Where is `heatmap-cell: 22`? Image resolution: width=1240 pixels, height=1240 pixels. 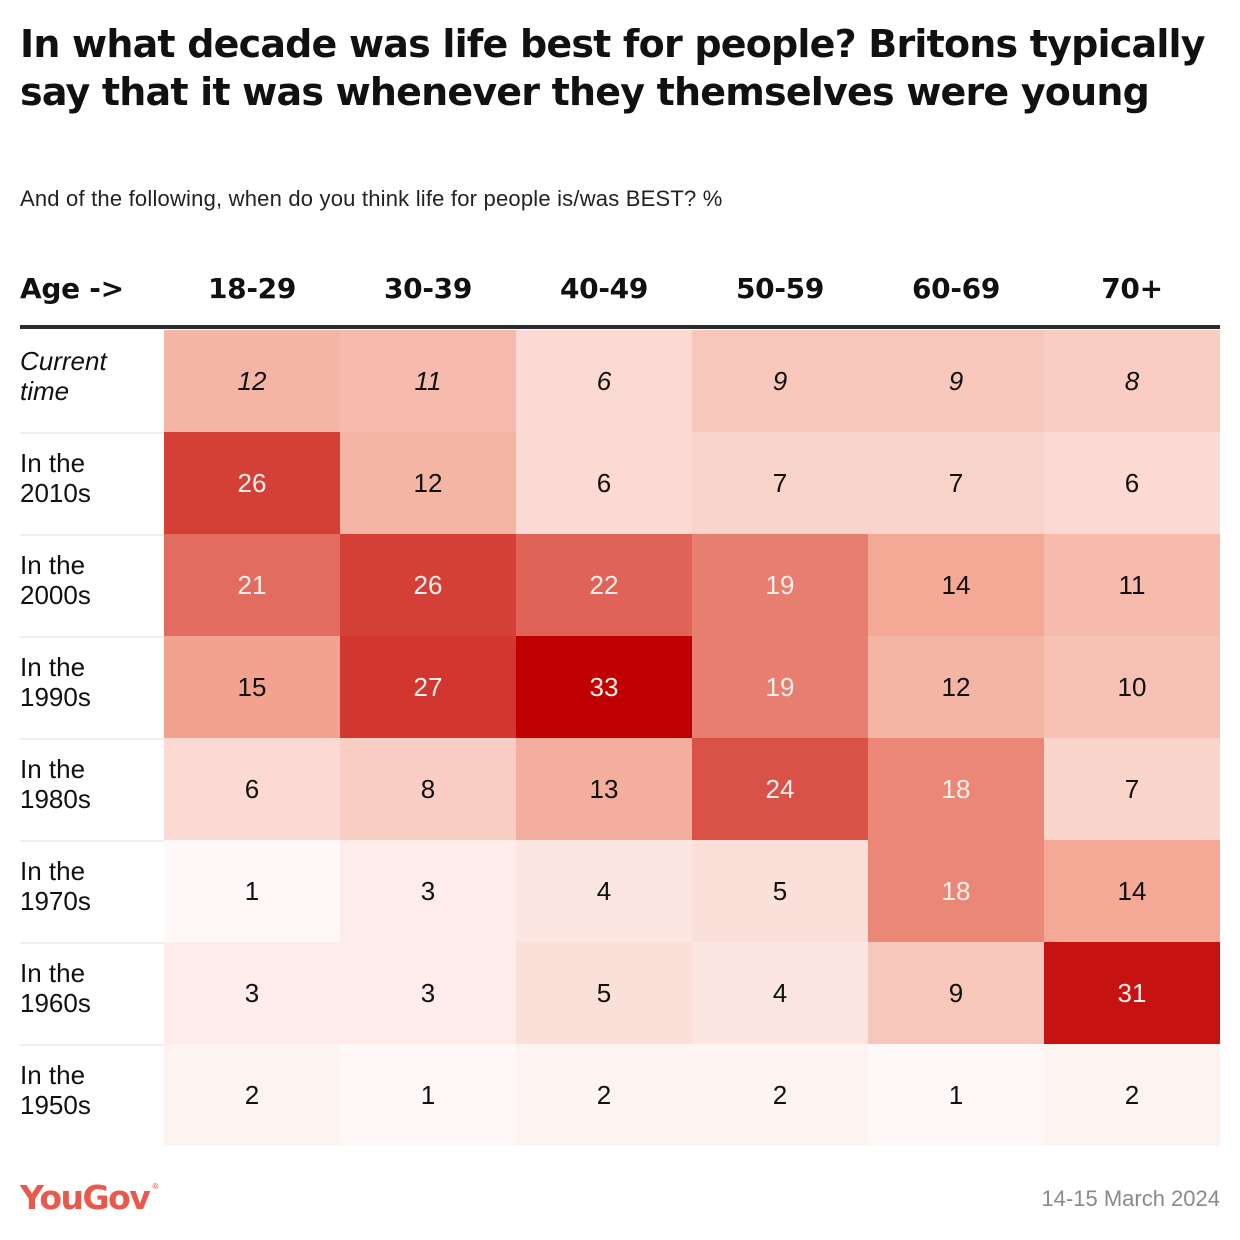
heatmap-cell: 22 is located at coordinates (604, 585).